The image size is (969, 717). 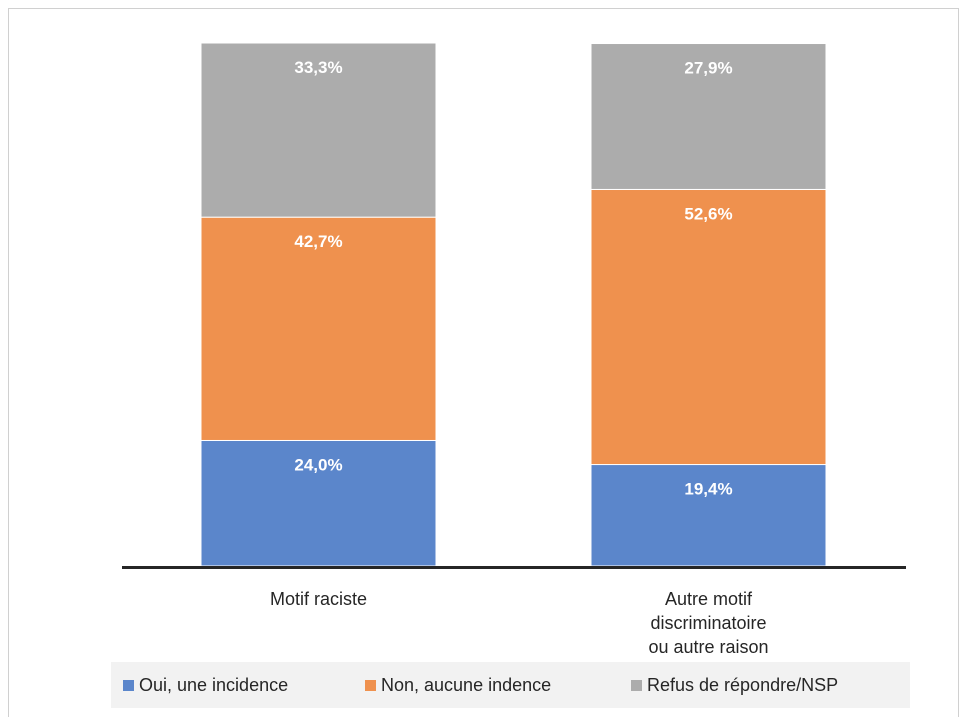 I want to click on category-label: discriminatoire, so click(x=708, y=623).